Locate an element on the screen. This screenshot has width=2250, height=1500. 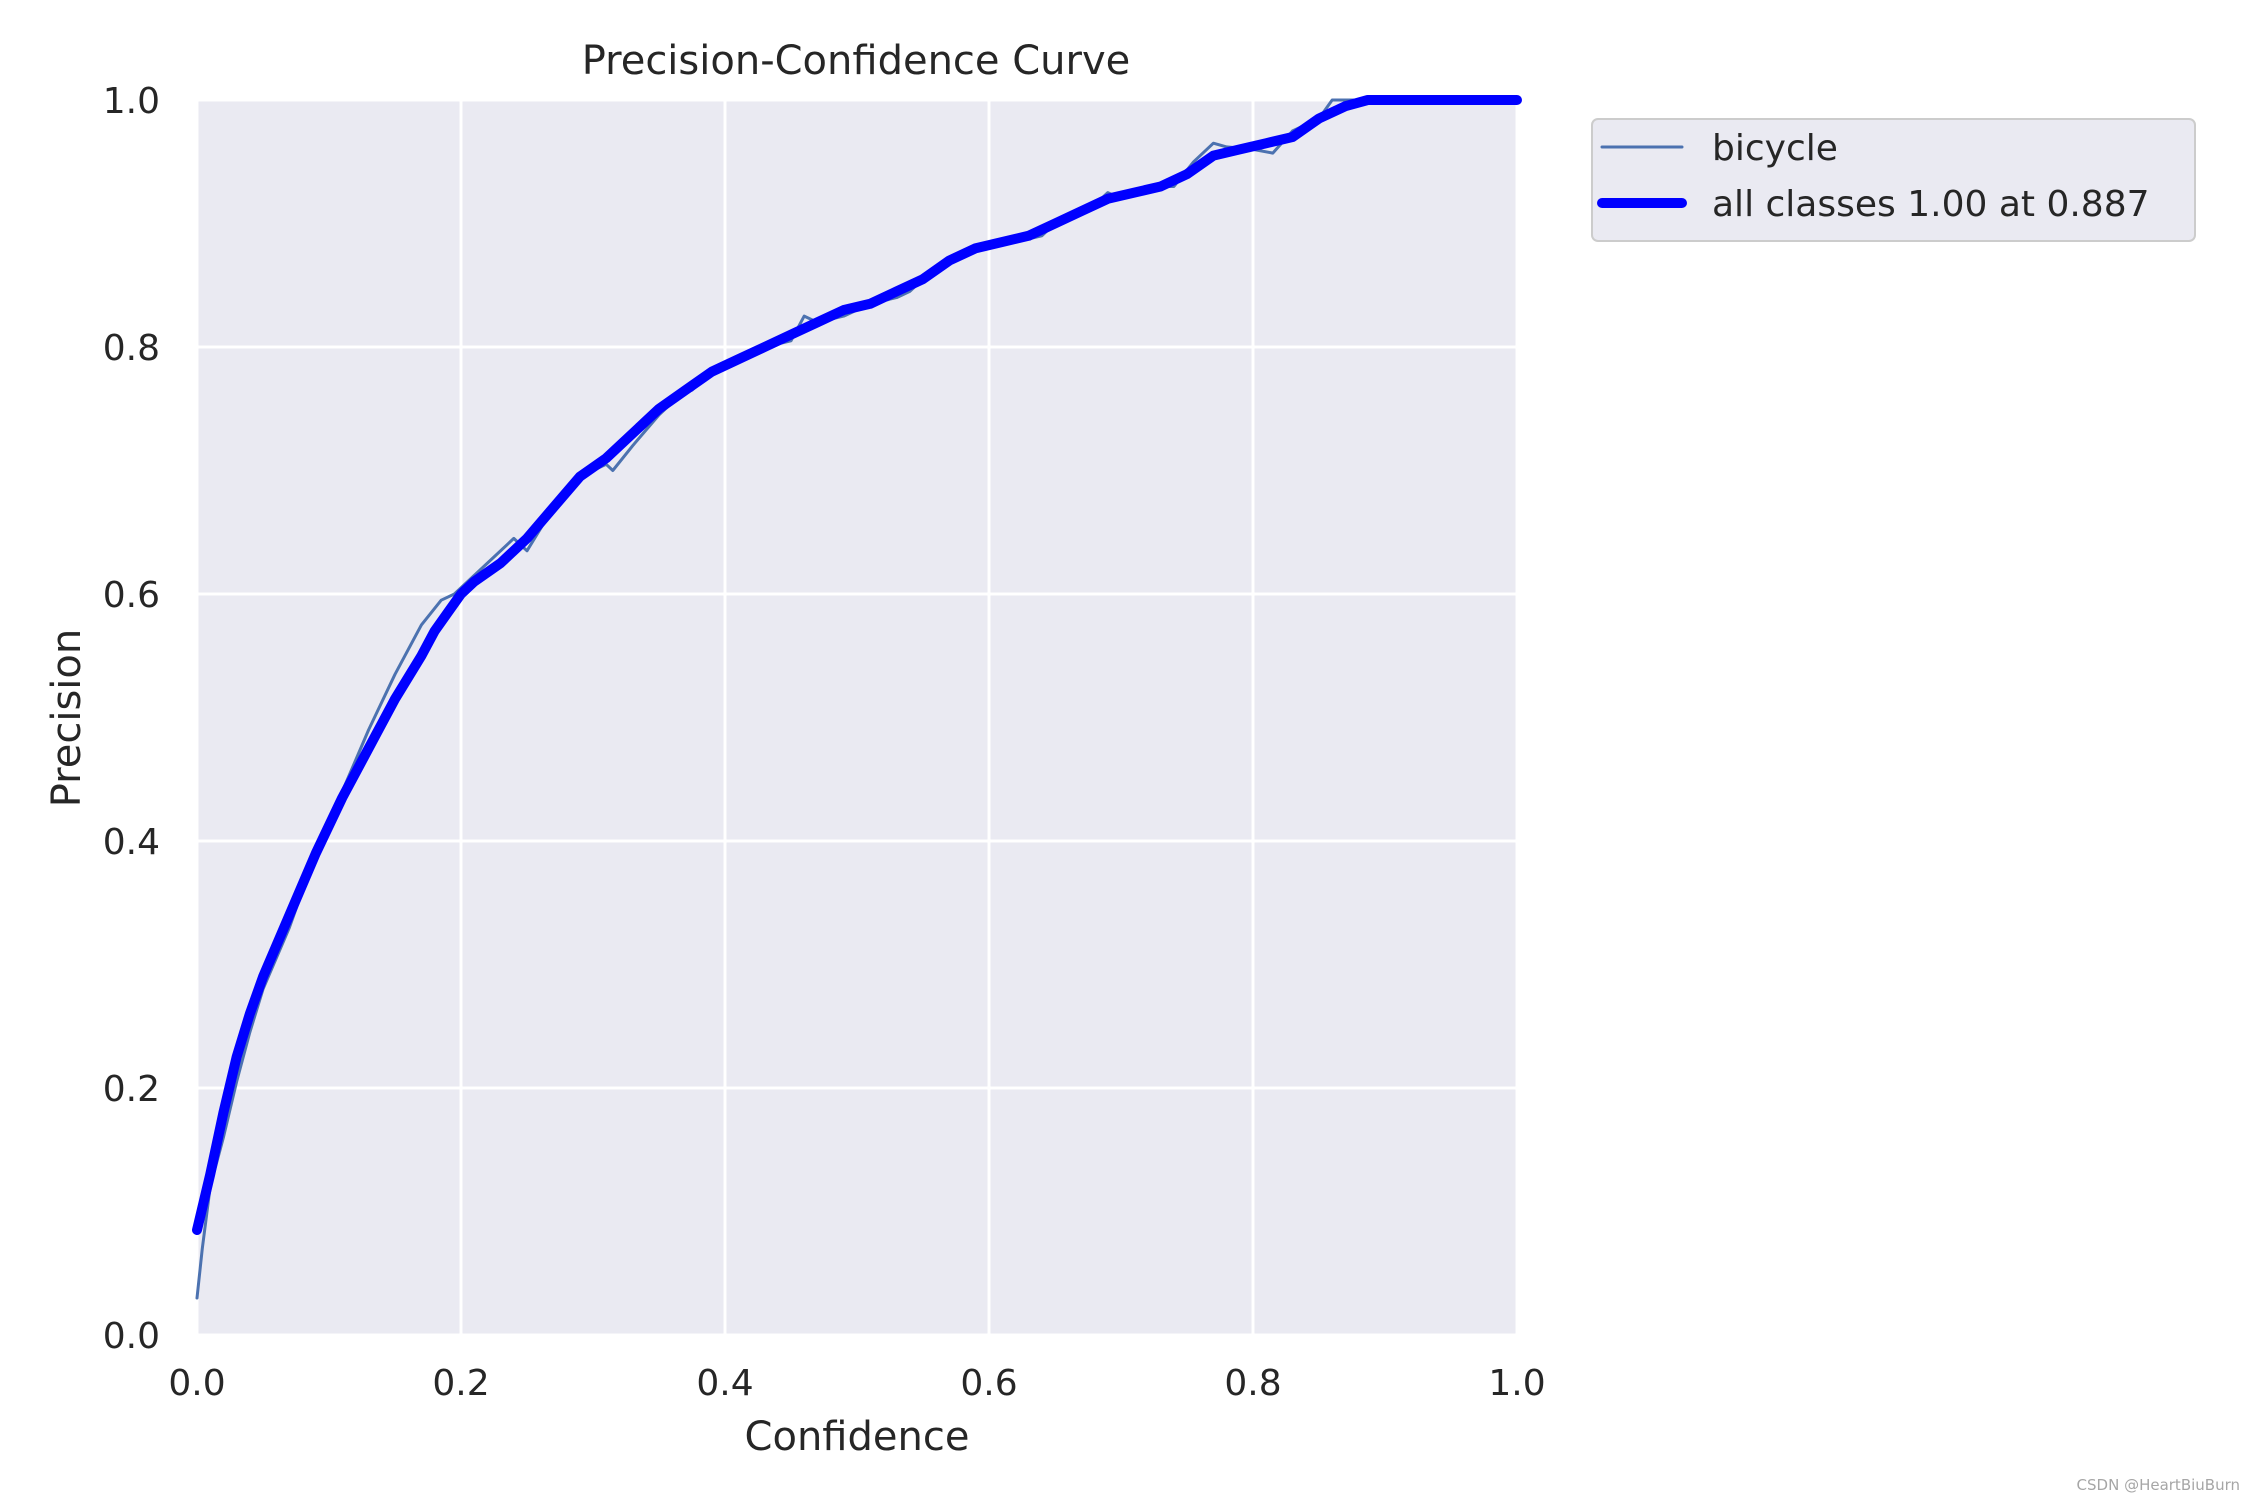
x-tick-label: 0.2 is located at coordinates (460, 1383).